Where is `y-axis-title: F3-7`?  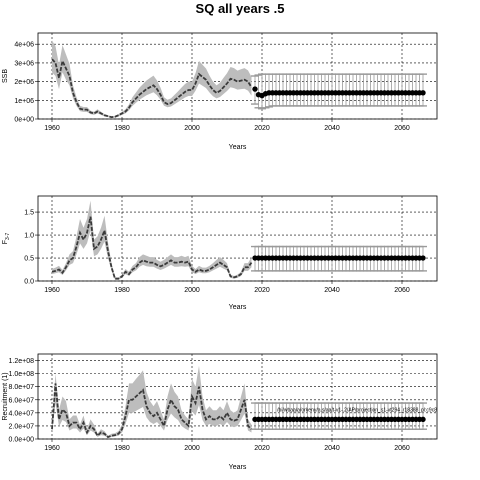
y-axis-title: F3-7 is located at coordinates (6, 239).